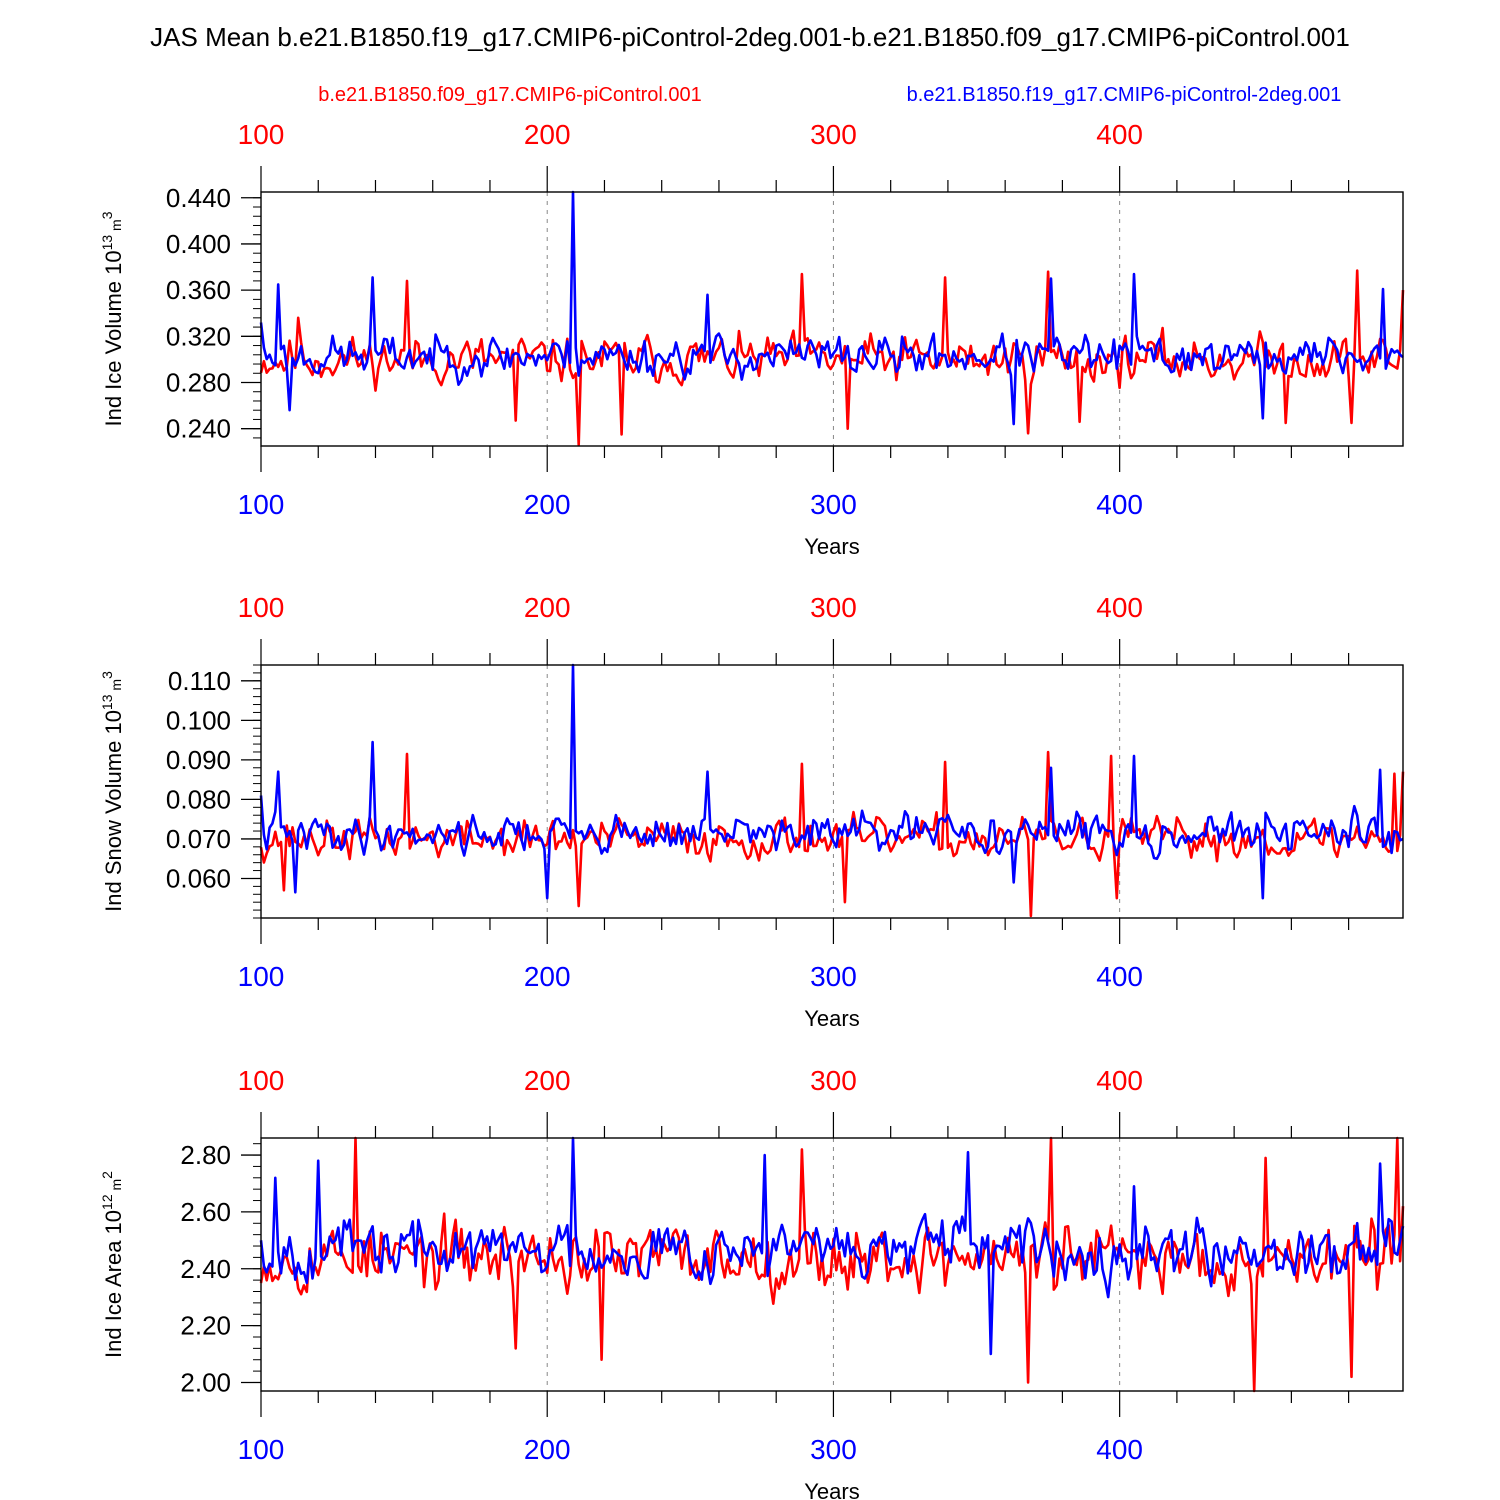 This screenshot has height=1500, width=1500. I want to click on y-tick-label: 2.60, so click(205, 1212).